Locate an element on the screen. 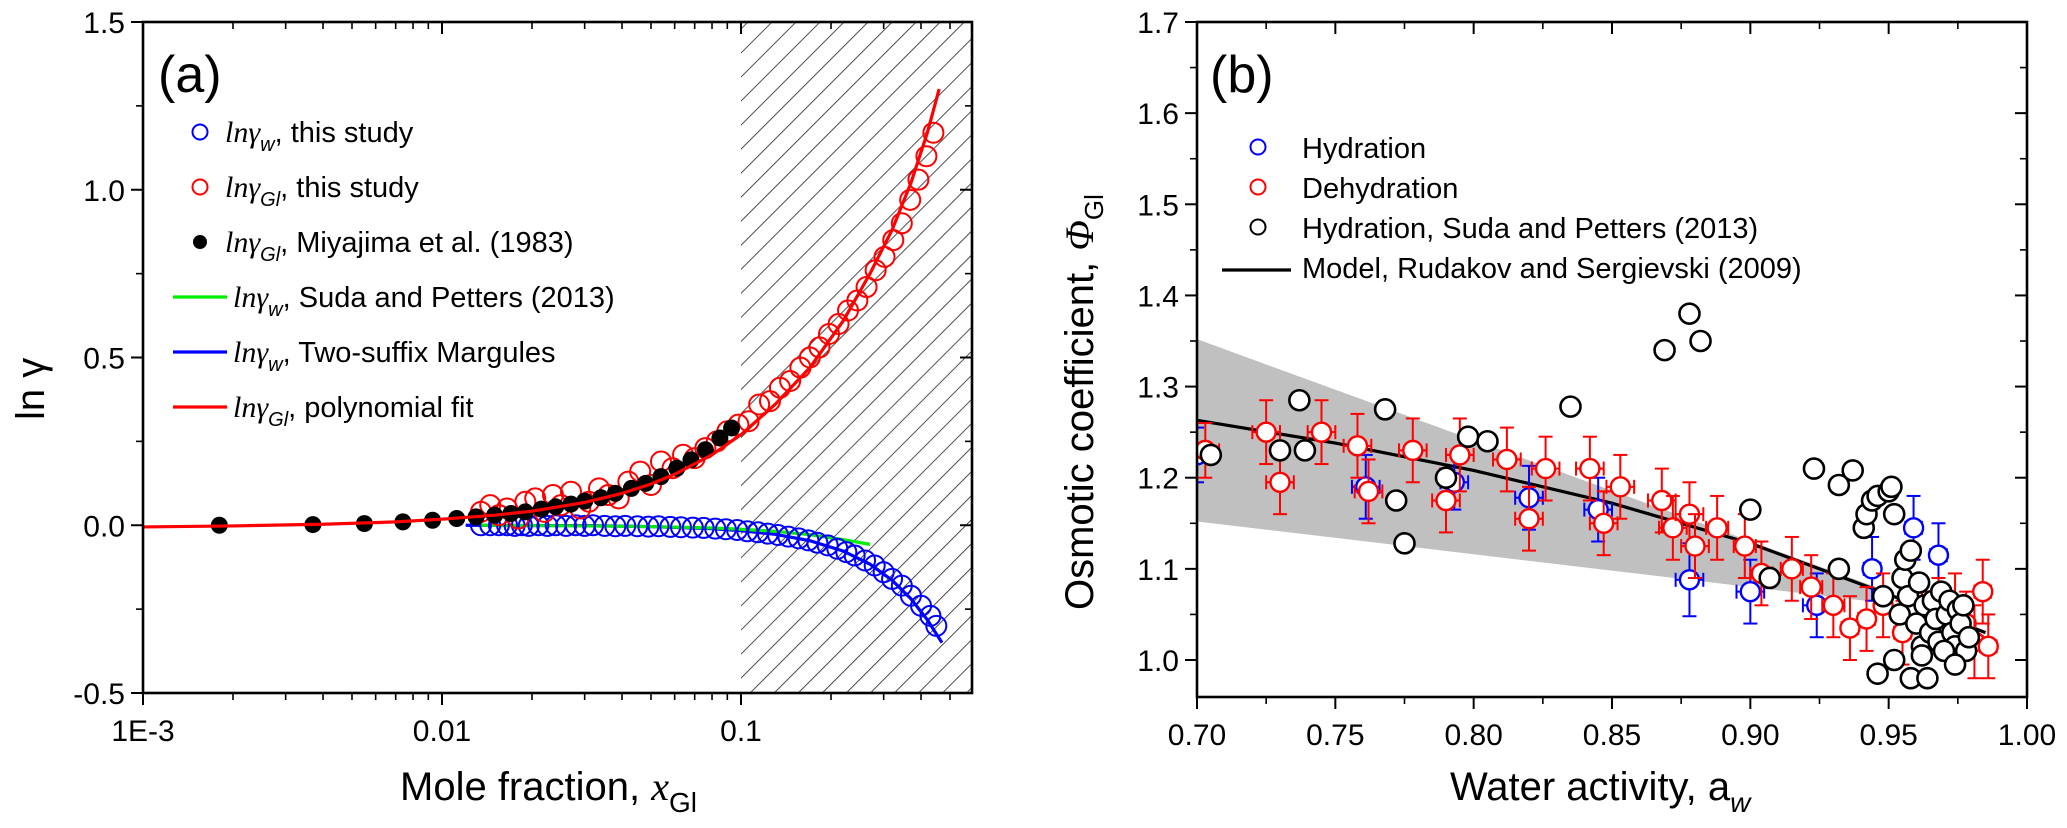  y-axis-title-b-var: Φ is located at coordinates (1079, 235).